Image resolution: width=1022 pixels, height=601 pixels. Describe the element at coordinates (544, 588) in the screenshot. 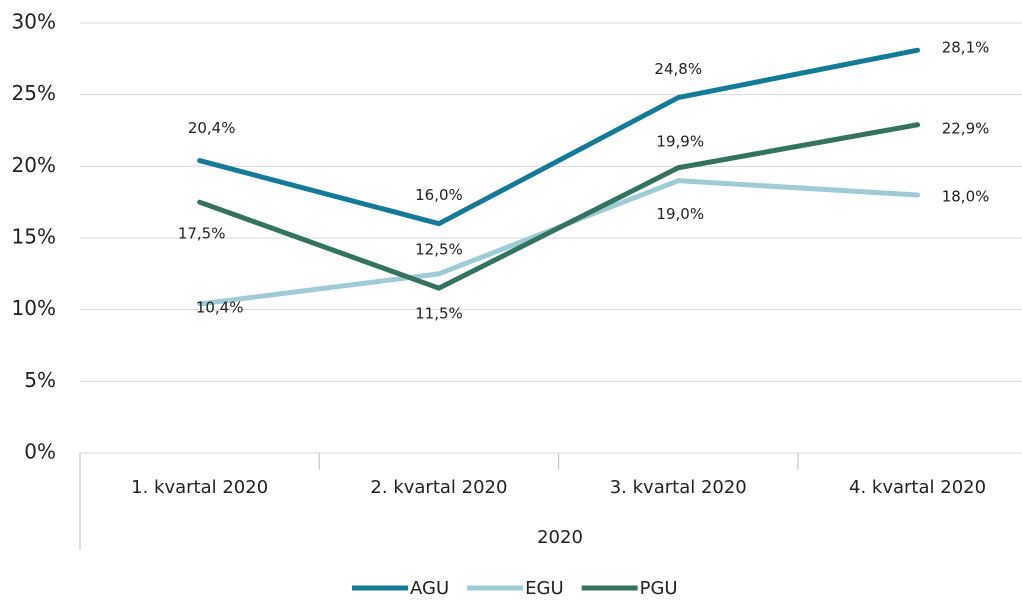

I see `legend-label: EGU` at that location.